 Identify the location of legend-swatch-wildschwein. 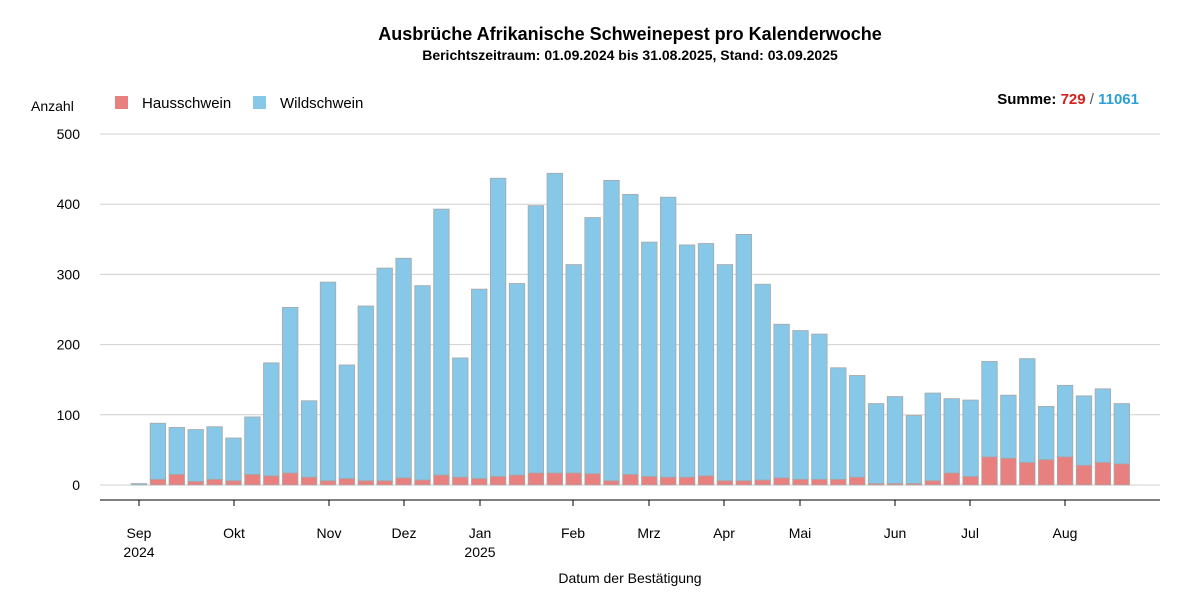
(259, 102).